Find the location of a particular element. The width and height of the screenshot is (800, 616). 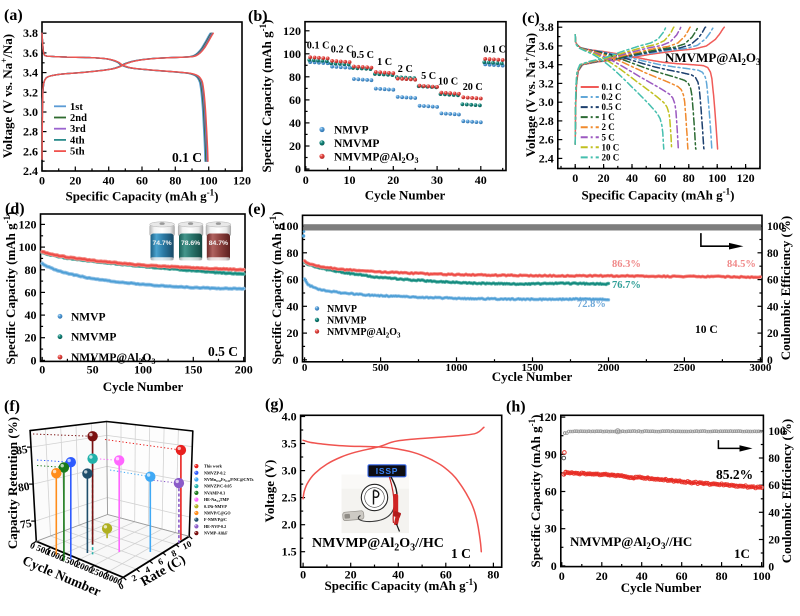

svg-text: (c) is located at coordinates (531, 18).